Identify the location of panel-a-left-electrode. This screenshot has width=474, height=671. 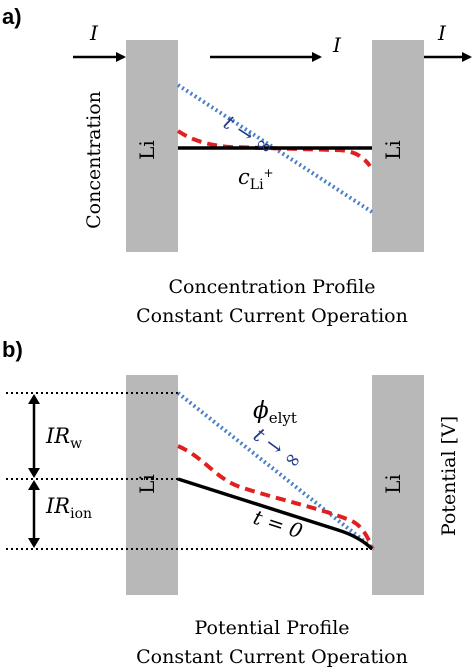
(152, 146).